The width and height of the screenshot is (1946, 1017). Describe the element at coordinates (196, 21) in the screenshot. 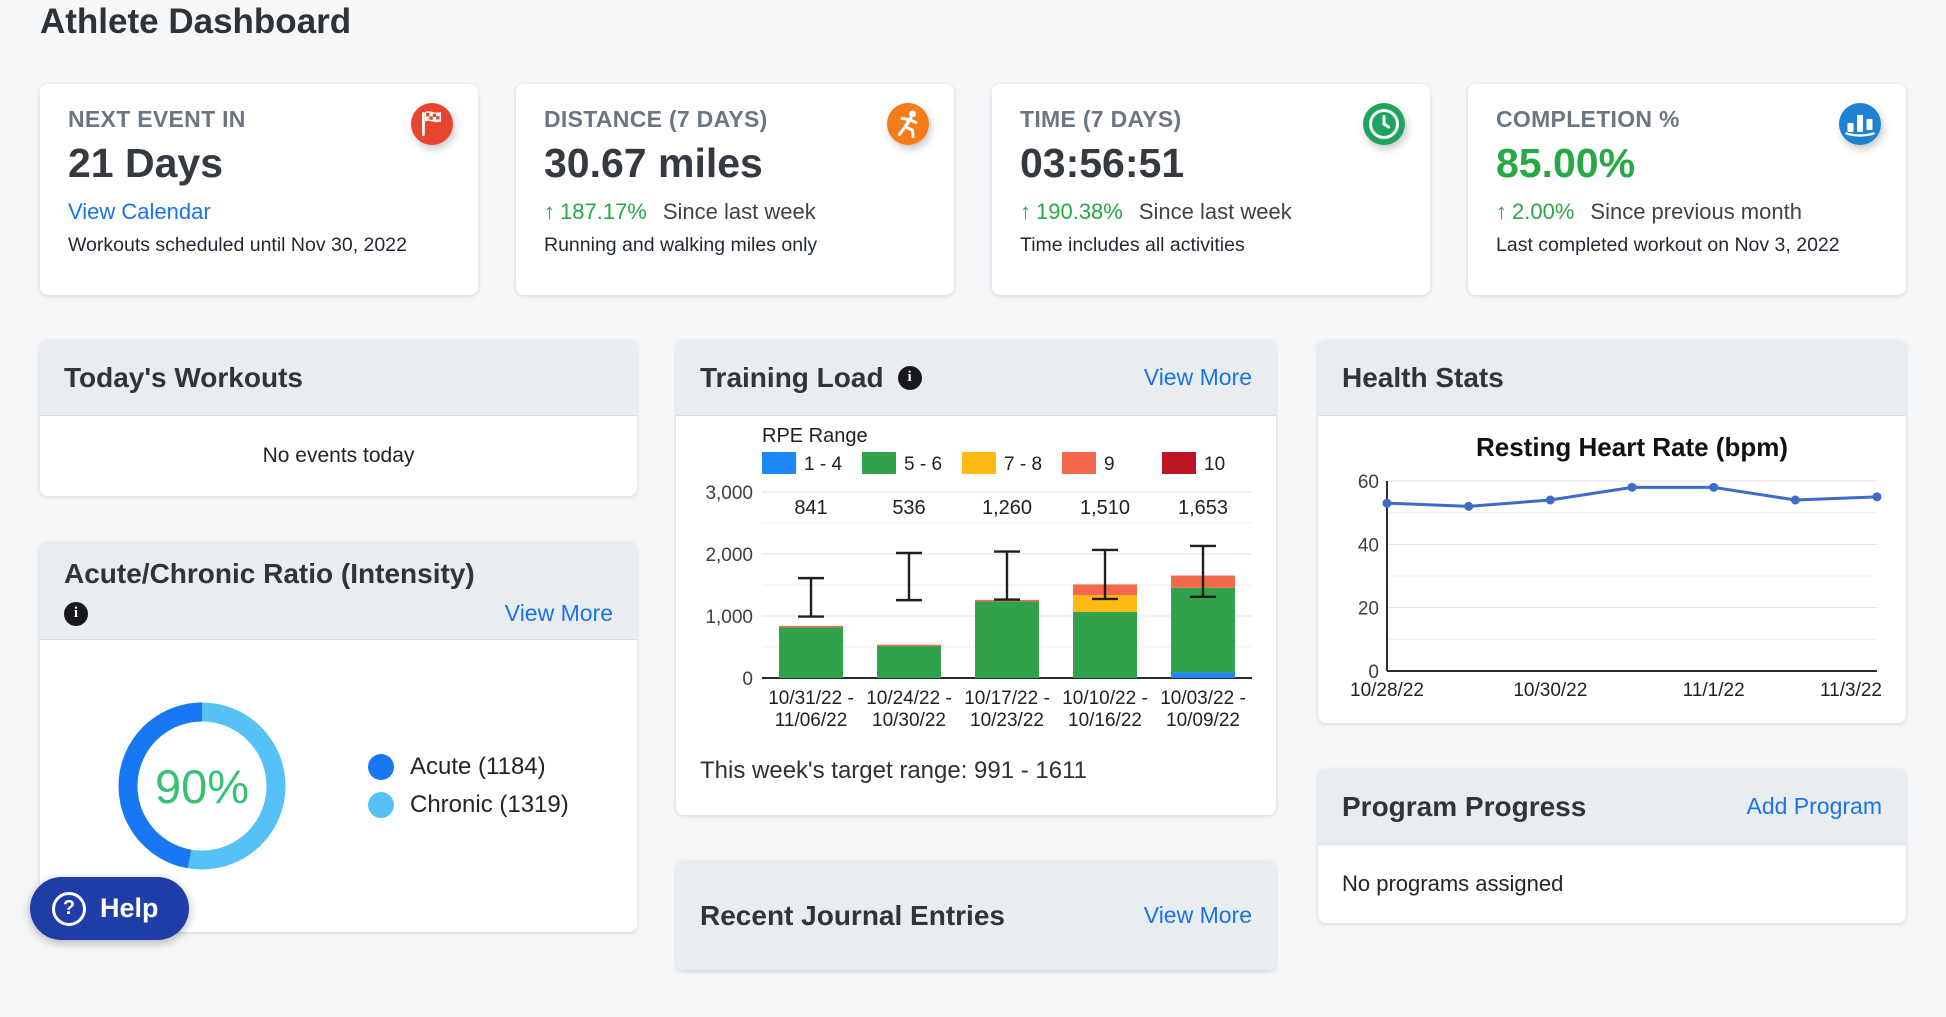

I see `page-title: Athlete Dashboard` at that location.